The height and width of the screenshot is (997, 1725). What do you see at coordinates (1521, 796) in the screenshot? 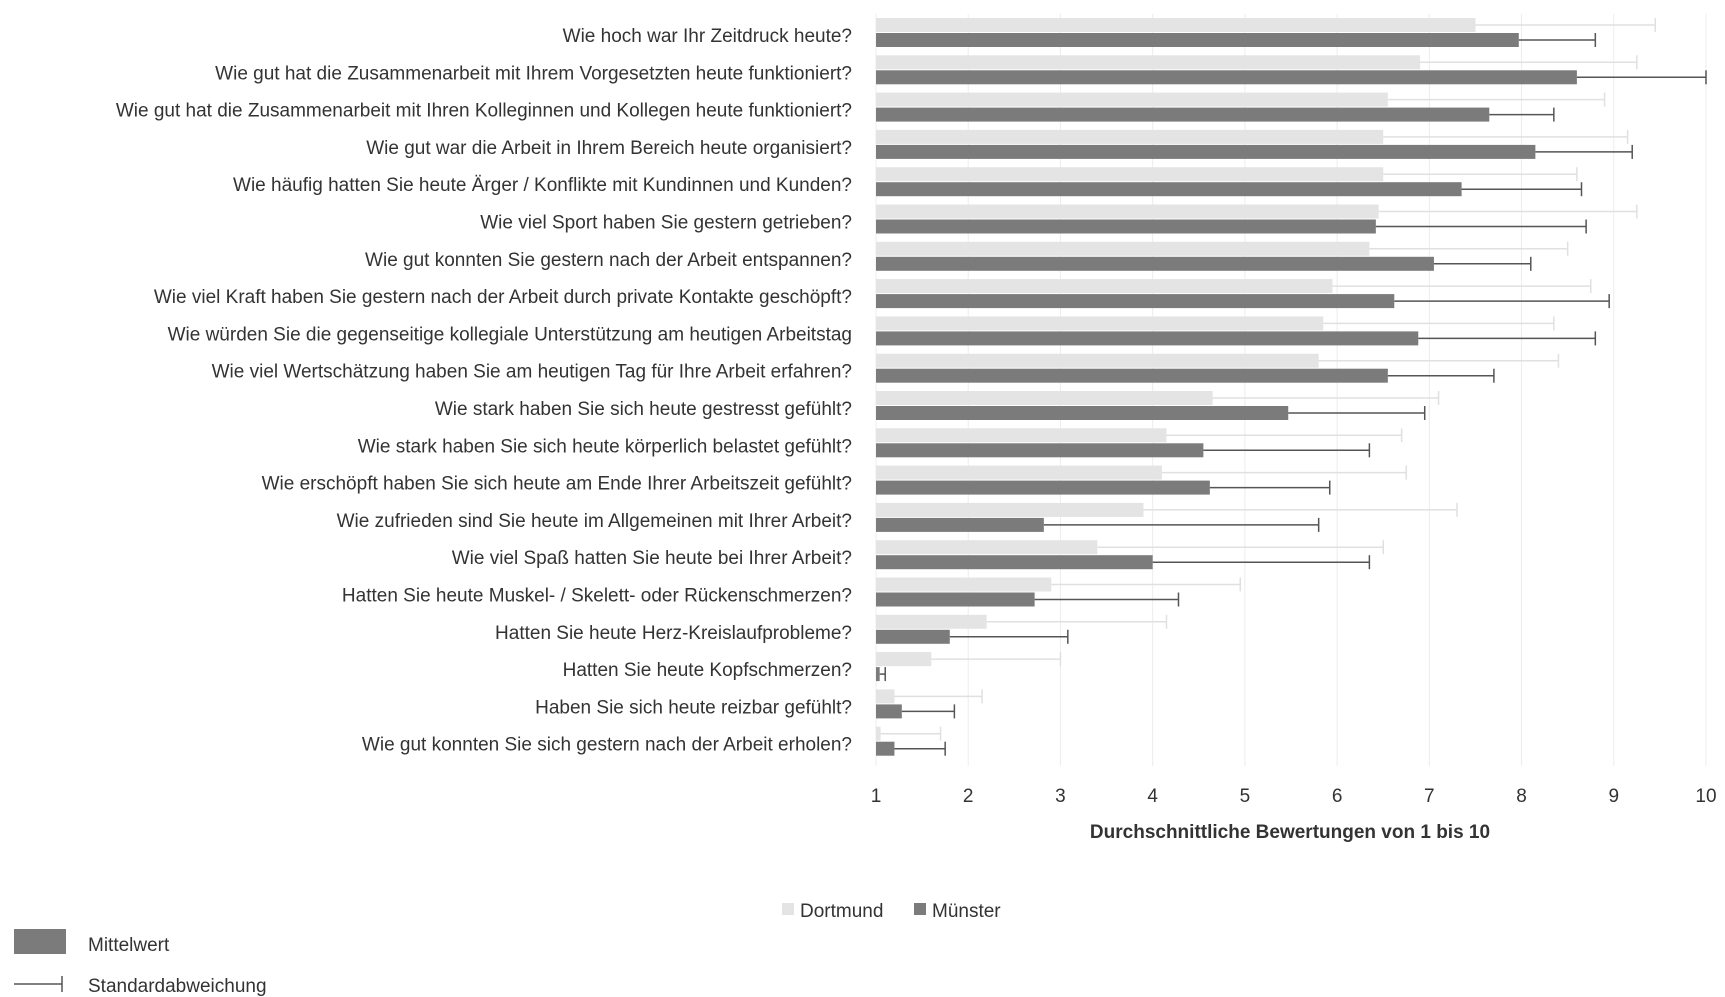
I see `x-tick-label: 8` at bounding box center [1521, 796].